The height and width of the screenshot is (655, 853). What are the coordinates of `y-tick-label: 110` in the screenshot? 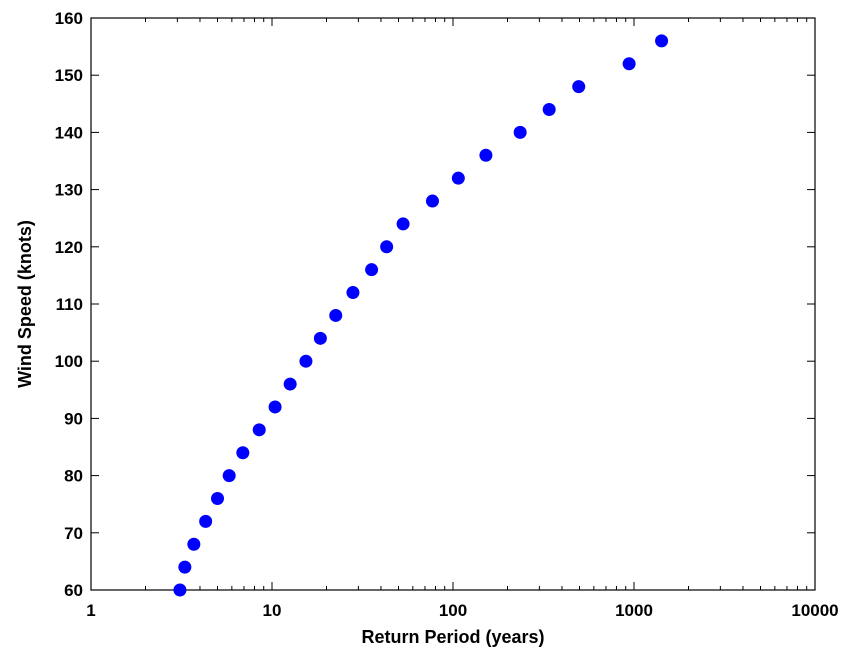 It's located at (69, 304).